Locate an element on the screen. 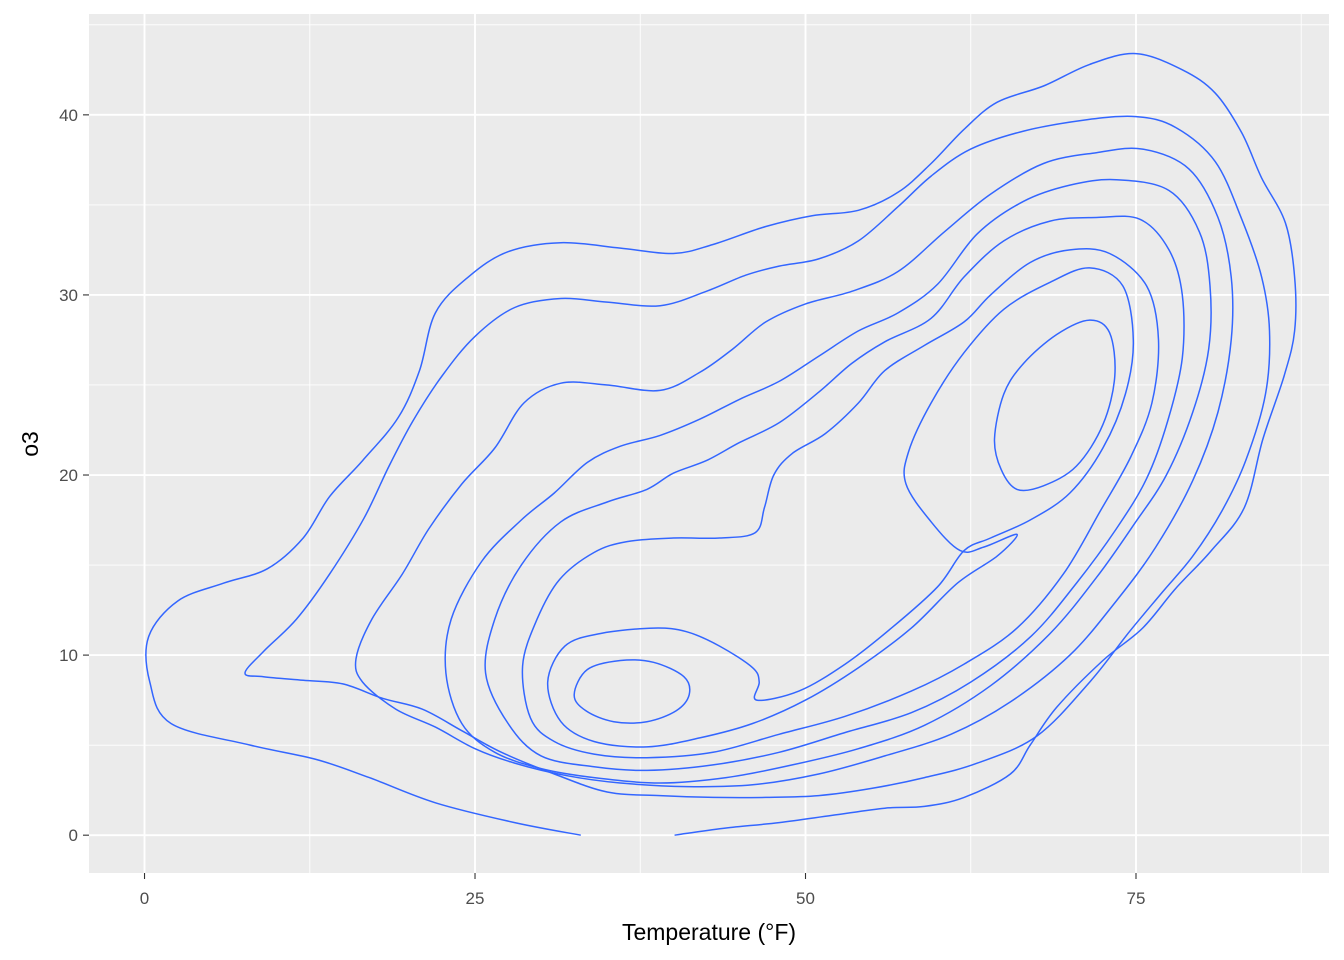 This screenshot has height=960, width=1344. y-tick-label: 40 is located at coordinates (68, 115).